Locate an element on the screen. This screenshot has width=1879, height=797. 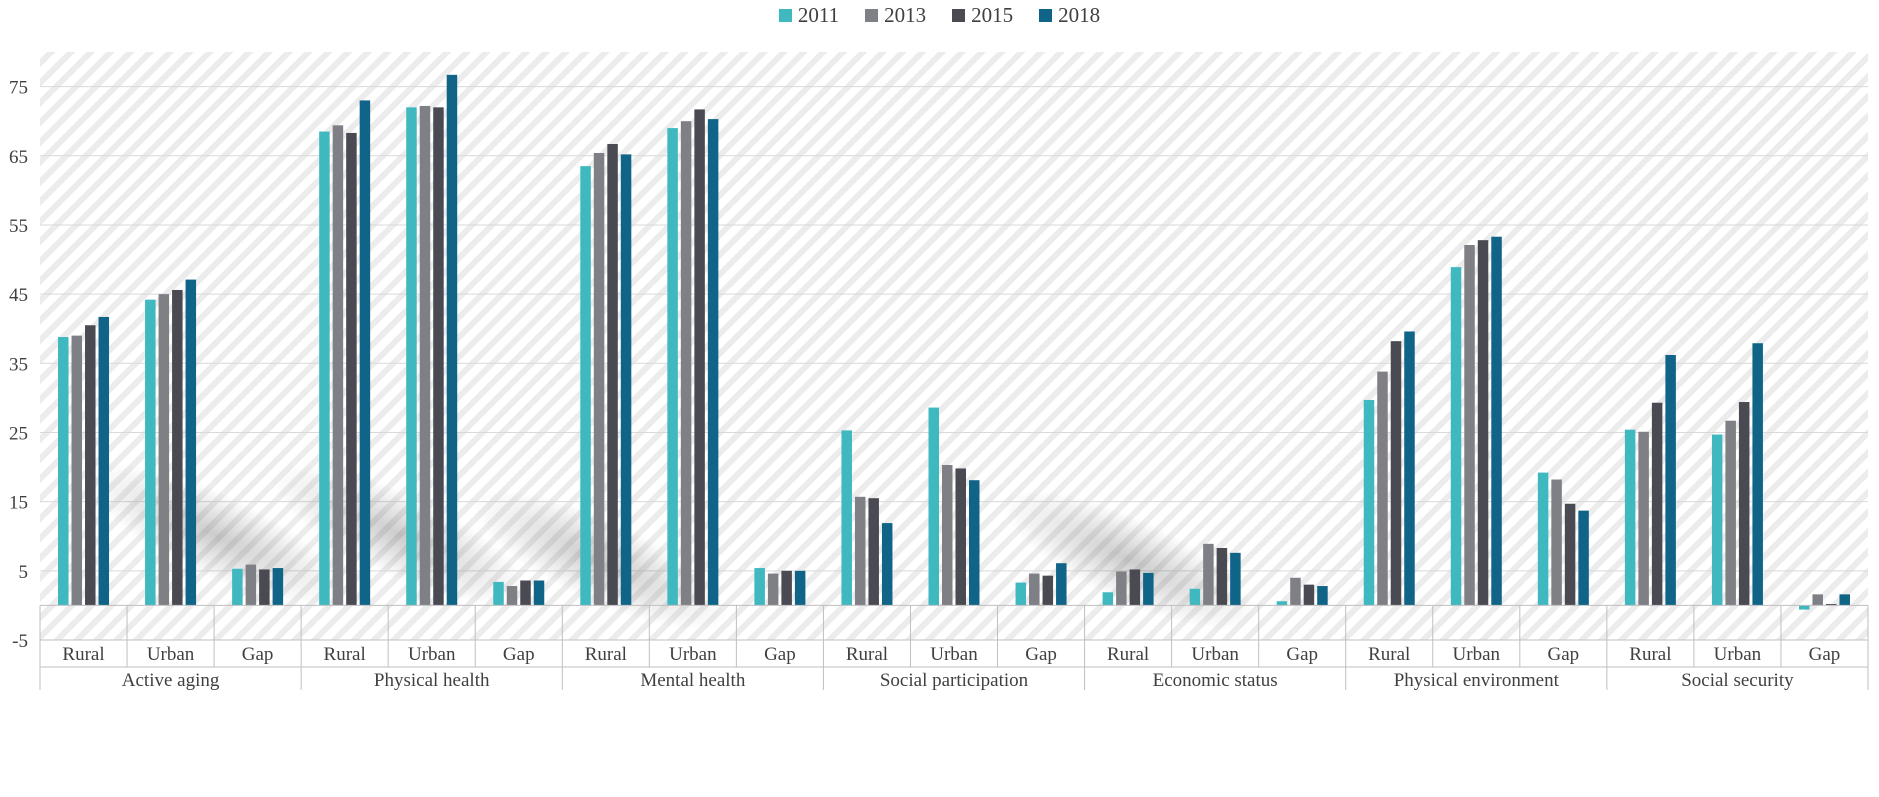
y-tick-label: 65 is located at coordinates (18, 157).